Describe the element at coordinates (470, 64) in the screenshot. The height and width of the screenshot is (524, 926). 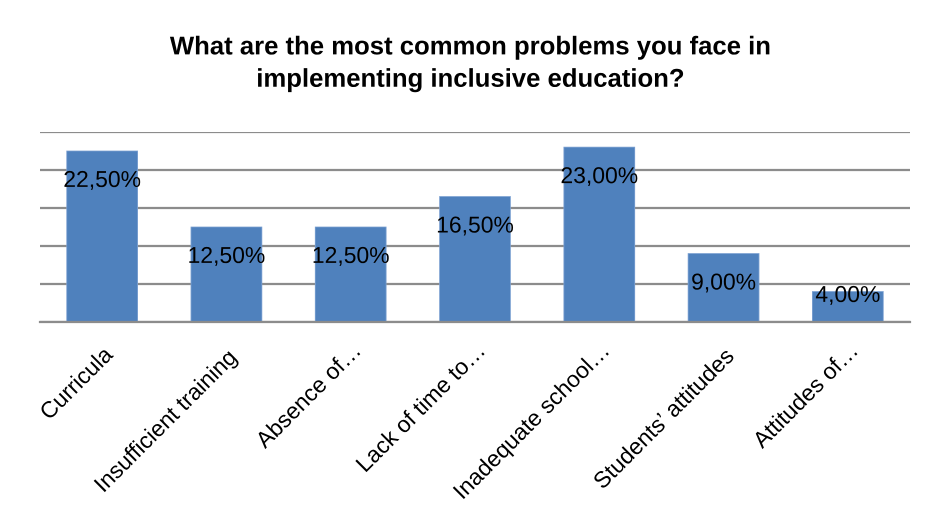
I see `chart-title: What are the most common problems you face in implementing inclusive education?` at that location.